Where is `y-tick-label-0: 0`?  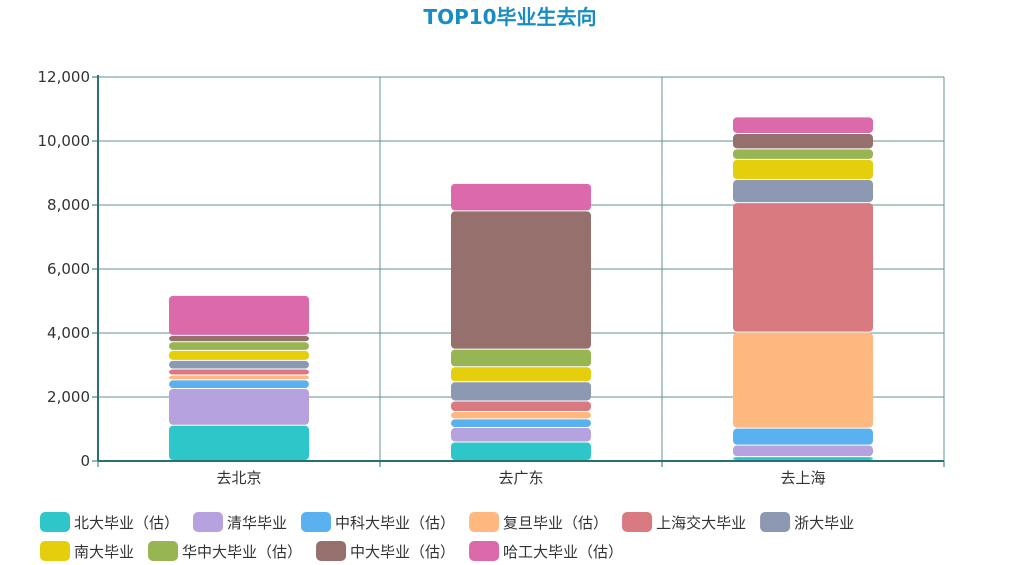 y-tick-label-0: 0 is located at coordinates (85, 461).